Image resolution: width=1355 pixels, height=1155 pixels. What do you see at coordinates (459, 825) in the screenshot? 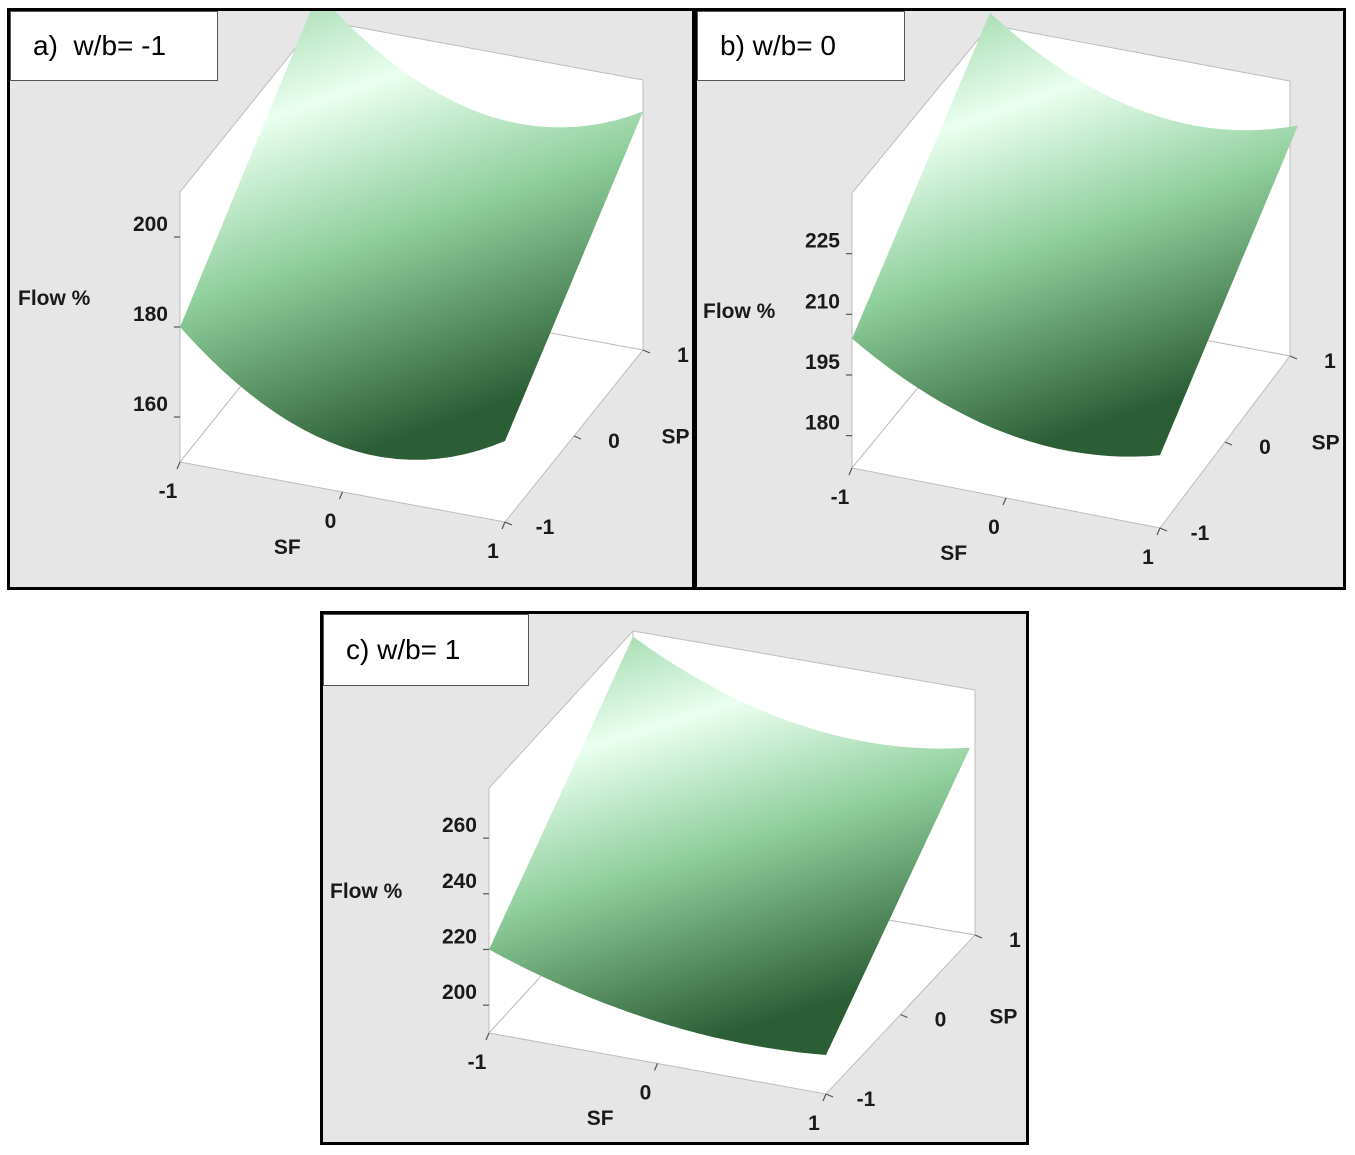
I see `z-tick-label: 260` at bounding box center [459, 825].